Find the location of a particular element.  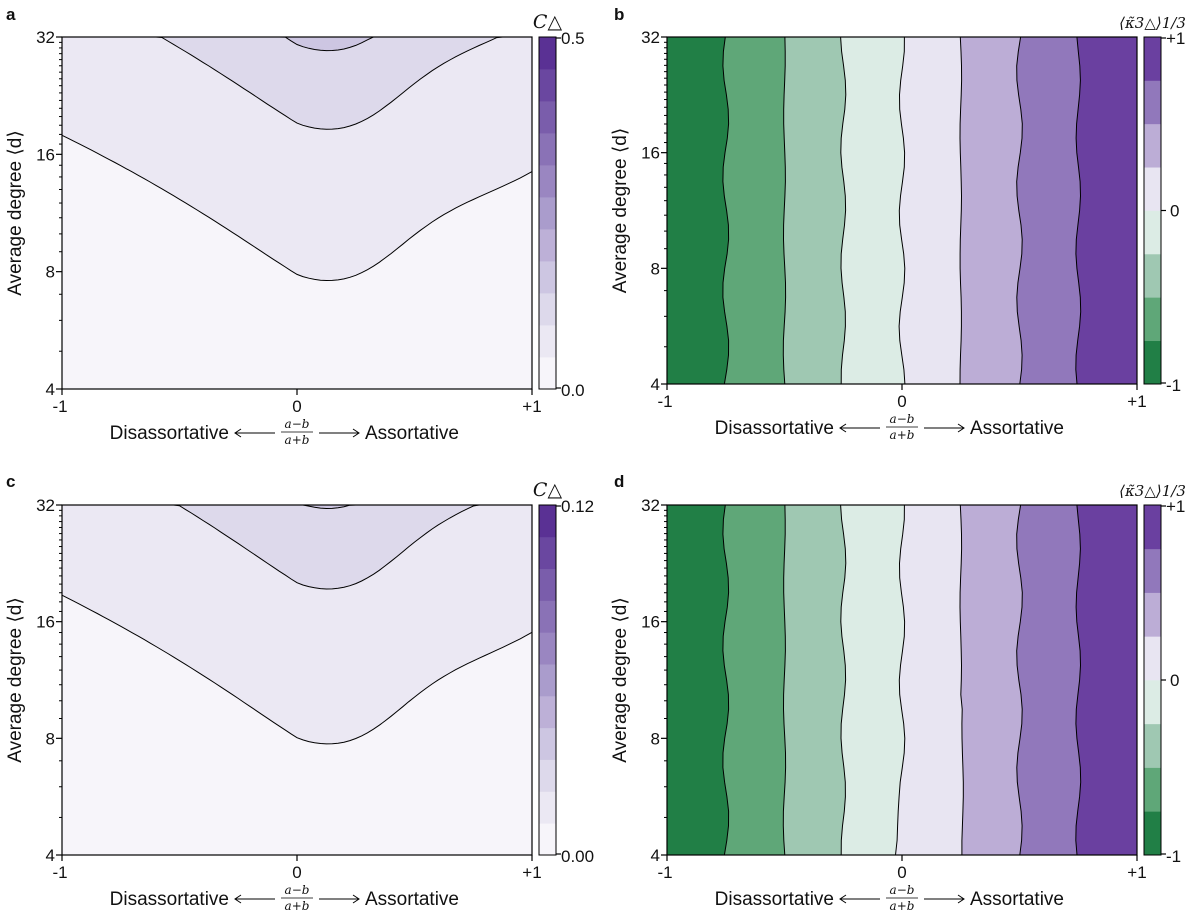

colorbar: 0.12 0.00 C△ is located at coordinates (563, 672).